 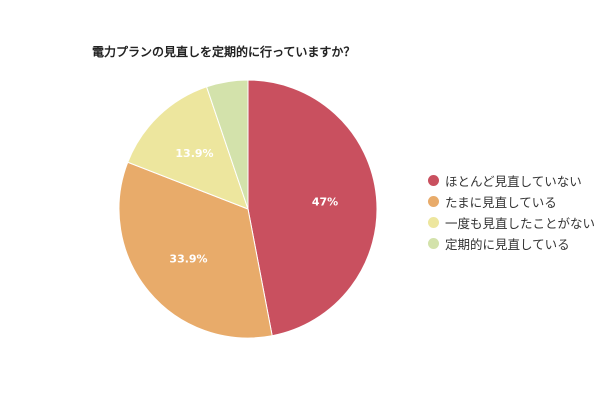 I want to click on slice-data-label-2: 33.9%, so click(x=188, y=259).